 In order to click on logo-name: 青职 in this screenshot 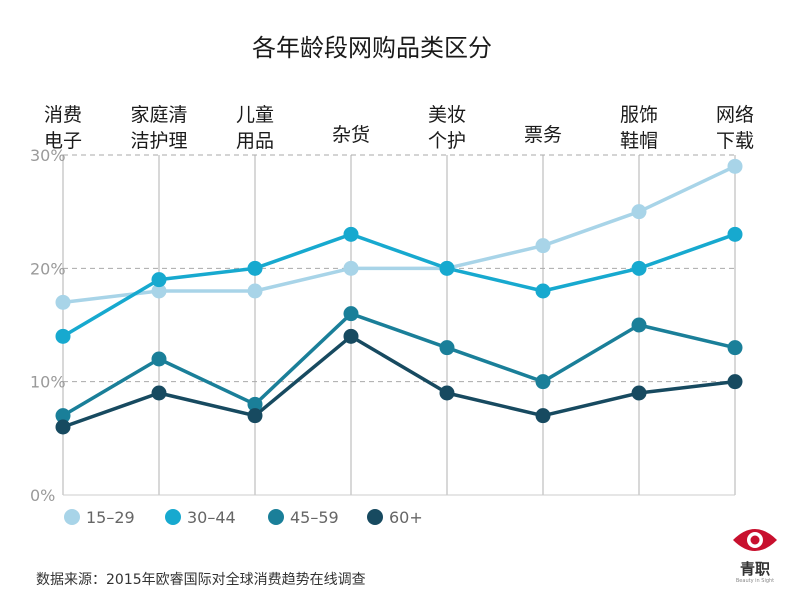, I will do `click(755, 569)`.